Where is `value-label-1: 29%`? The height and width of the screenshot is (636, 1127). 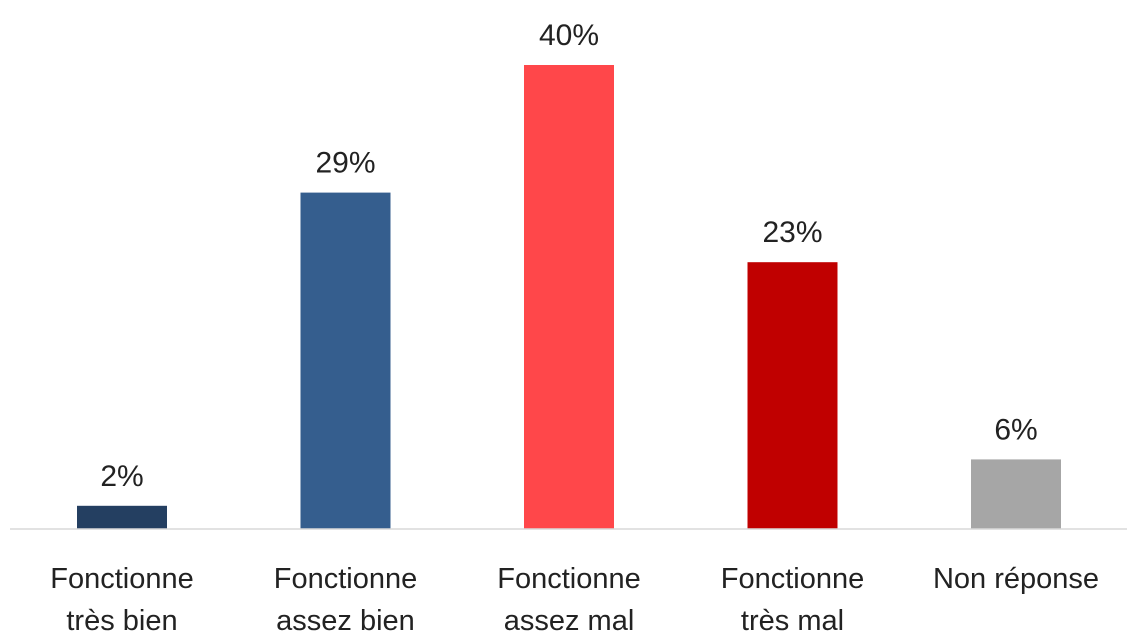
value-label-1: 29% is located at coordinates (345, 163).